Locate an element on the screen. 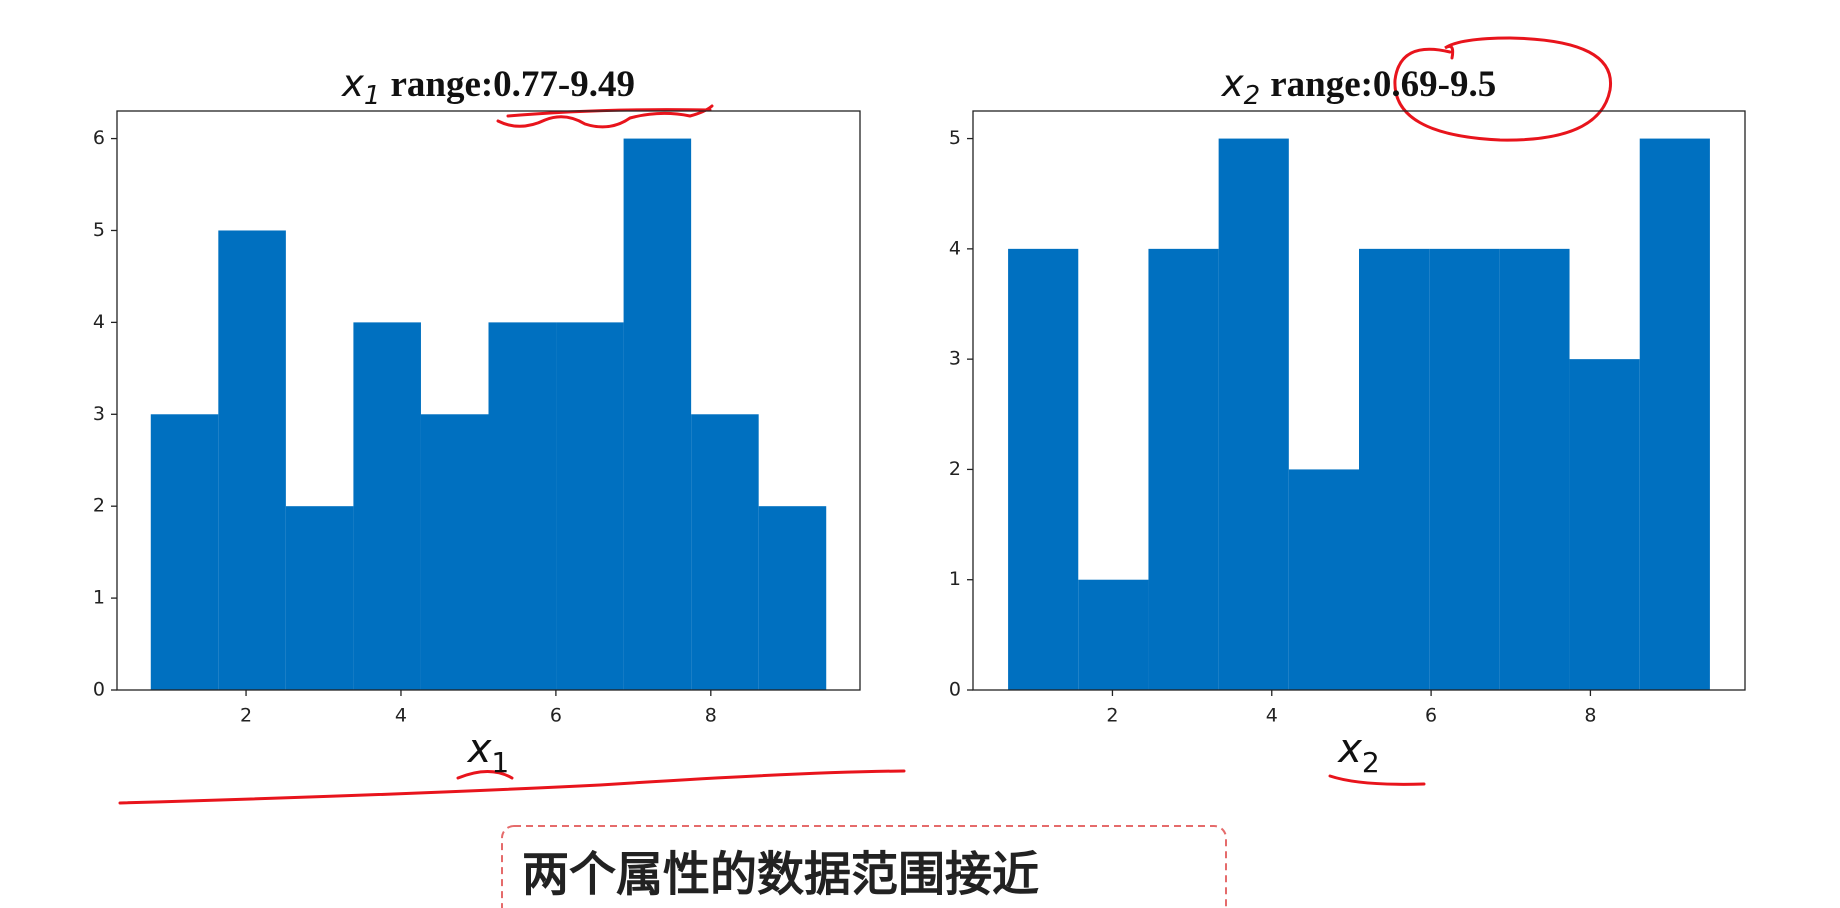 Image resolution: width=1840 pixels, height=908 pixels. x-label-subscript: 1 is located at coordinates (500, 762).